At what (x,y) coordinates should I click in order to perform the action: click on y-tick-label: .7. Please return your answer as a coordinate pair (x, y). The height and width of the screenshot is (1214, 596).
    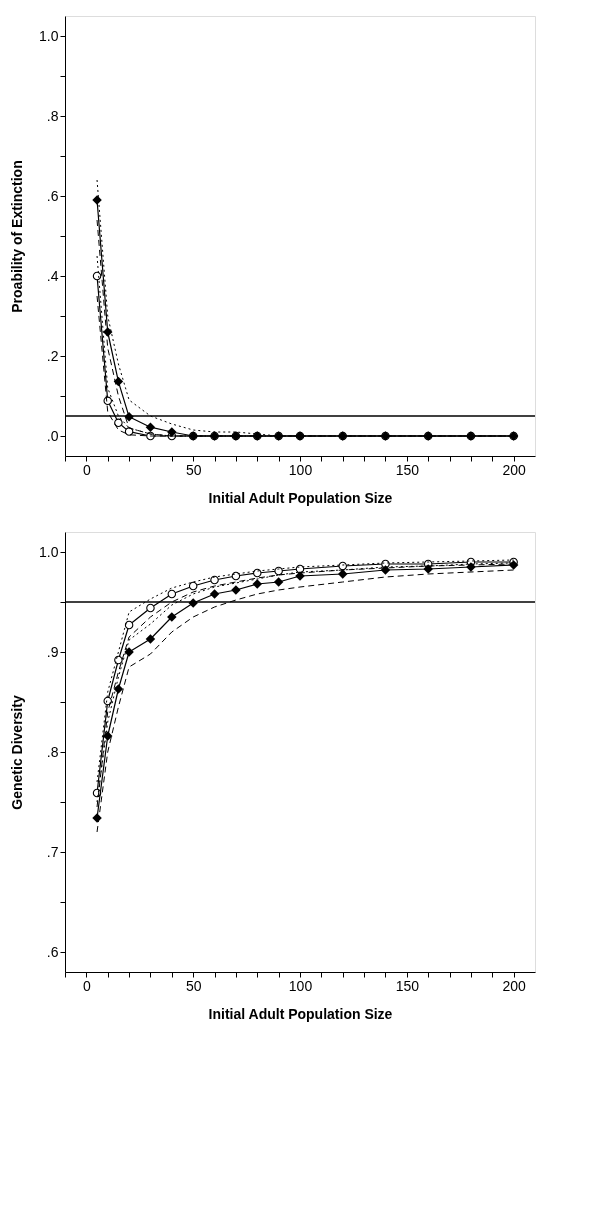
    Looking at the image, I should click on (52, 851).